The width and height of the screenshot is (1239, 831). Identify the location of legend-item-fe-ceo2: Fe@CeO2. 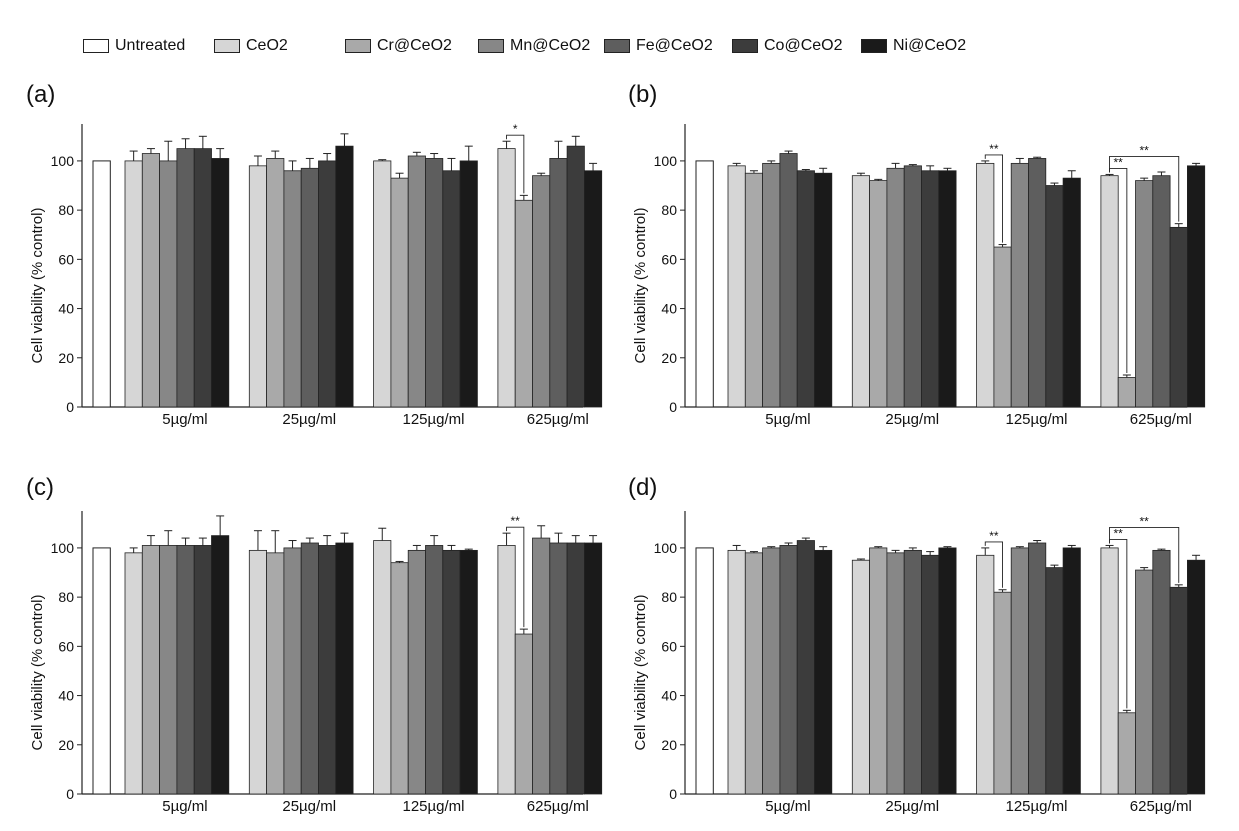
(658, 46).